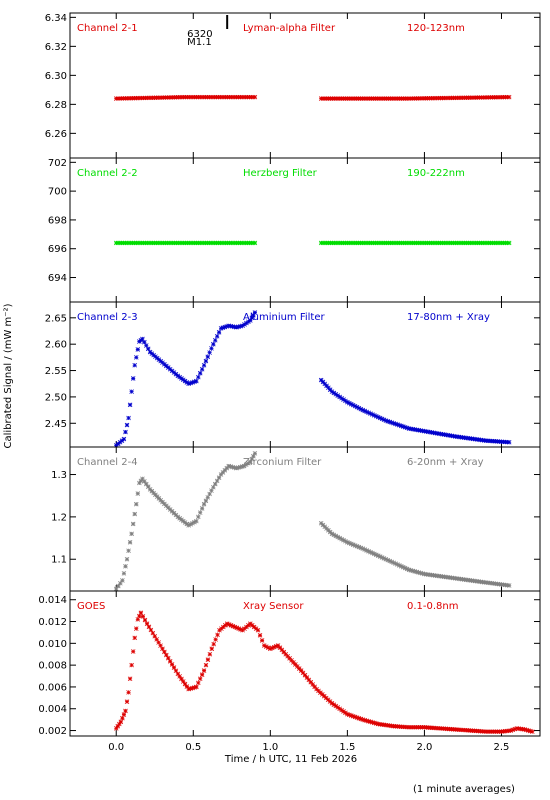 This screenshot has width=550, height=800. I want to click on x-axis-label: Time / h UTC, 11 Feb 2026, so click(290, 759).